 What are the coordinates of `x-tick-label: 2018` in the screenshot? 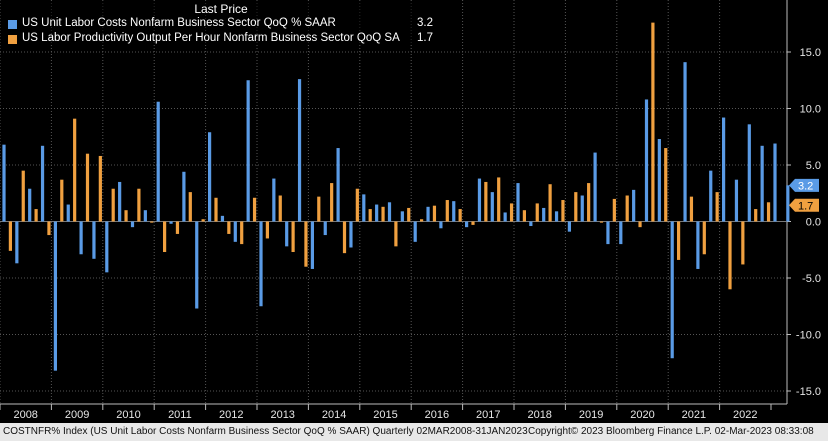 It's located at (539, 415).